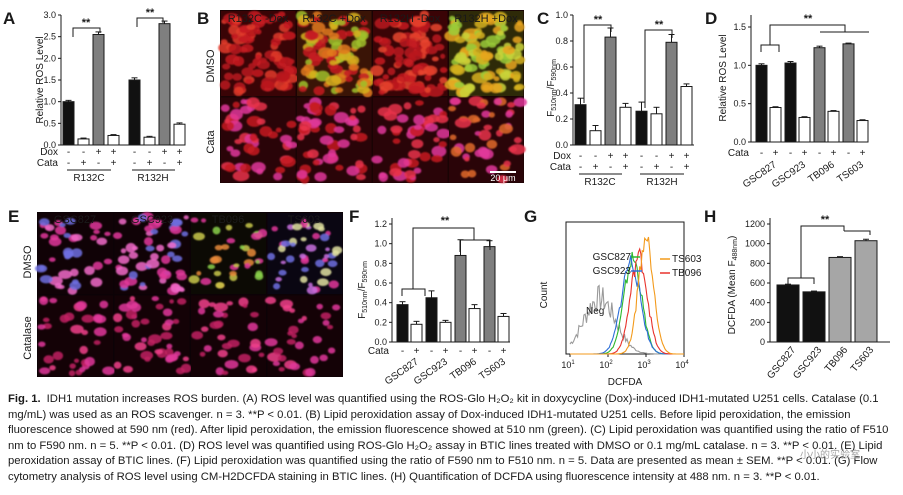 The image size is (903, 495). Describe the element at coordinates (463, 369) in the screenshot. I see `panel-f-group-tb096: TB096` at that location.